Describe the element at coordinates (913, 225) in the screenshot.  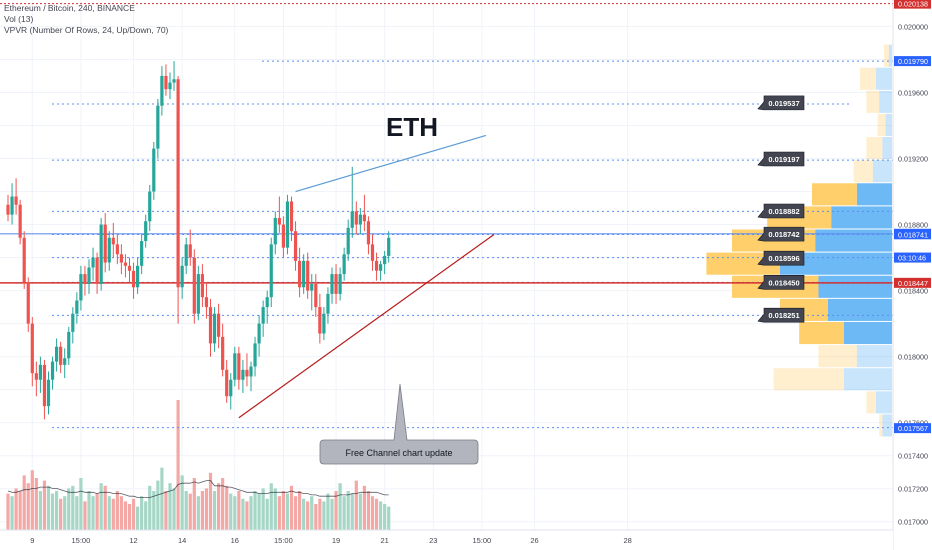
I see `price-tick-label: 0.018800` at that location.